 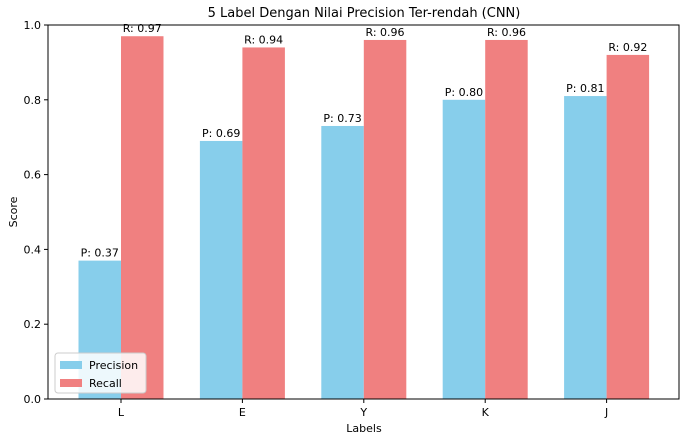 I want to click on y-tick-label-4: 0.8, so click(x=33, y=100).